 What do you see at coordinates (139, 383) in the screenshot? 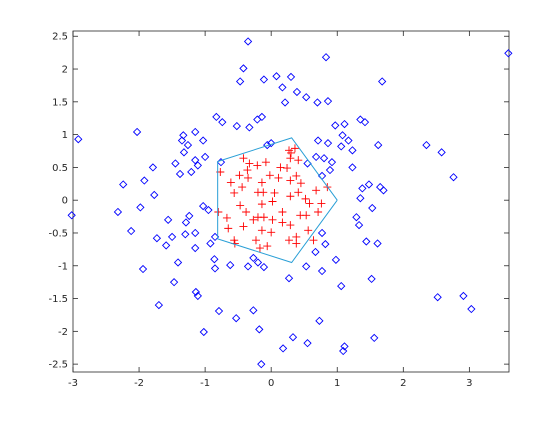
I see `x-tick-label: -2` at bounding box center [139, 383].